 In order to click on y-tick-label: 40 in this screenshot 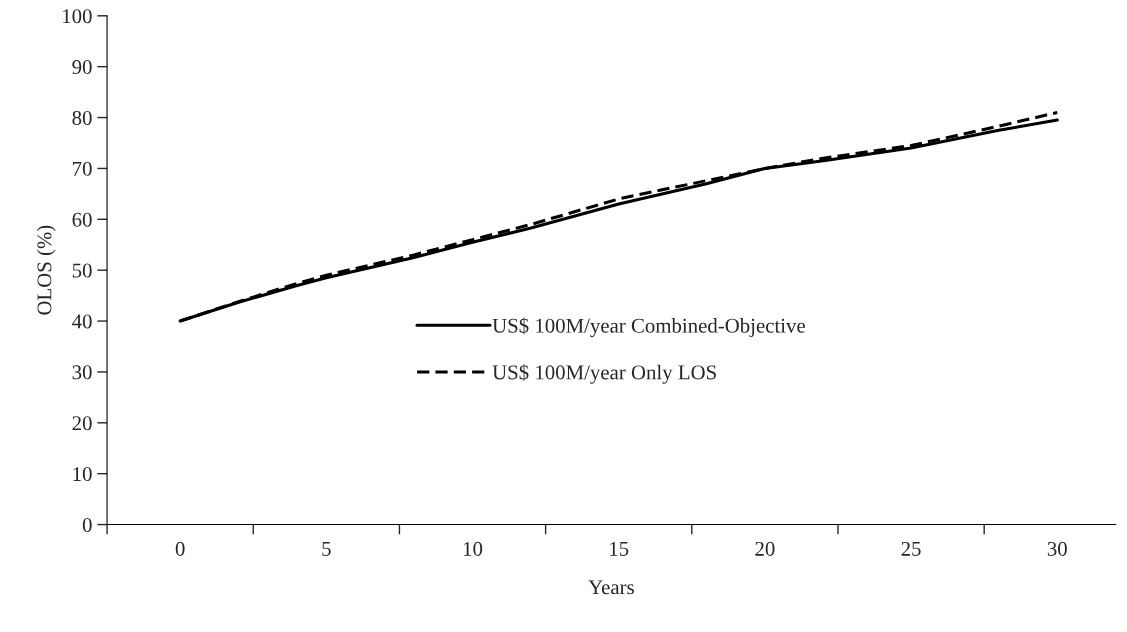, I will do `click(82, 321)`.